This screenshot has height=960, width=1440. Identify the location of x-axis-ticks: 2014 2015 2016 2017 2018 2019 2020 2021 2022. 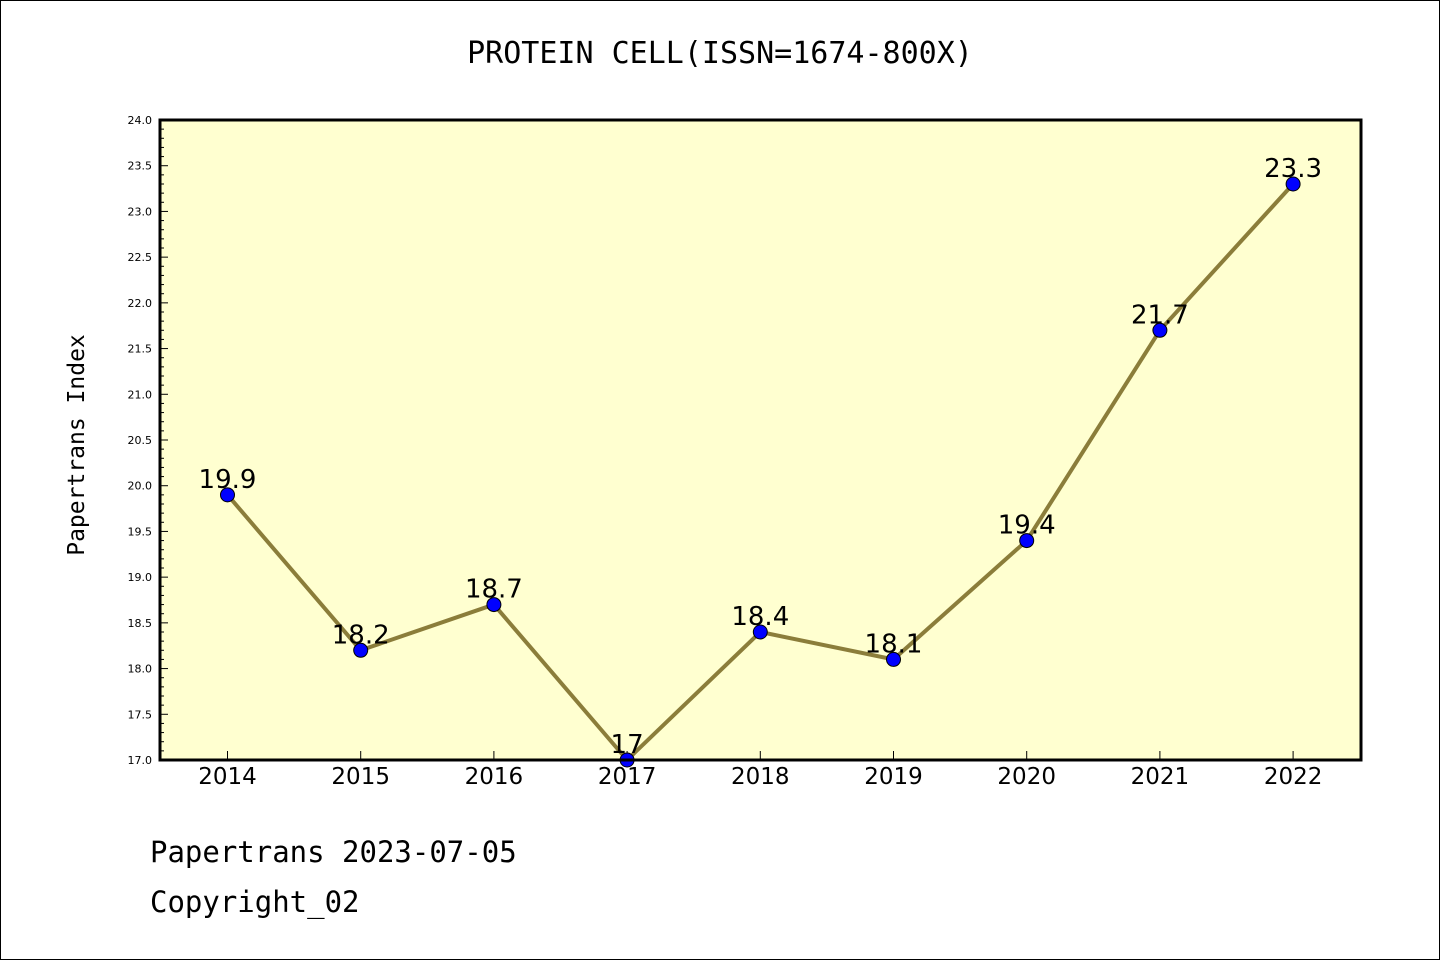
(760, 770).